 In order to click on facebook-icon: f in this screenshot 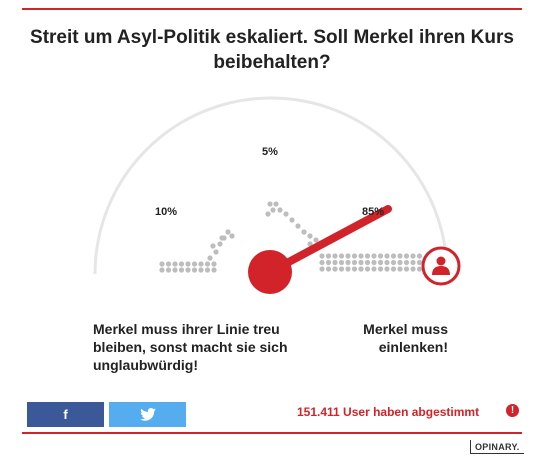, I will do `click(65, 414)`.